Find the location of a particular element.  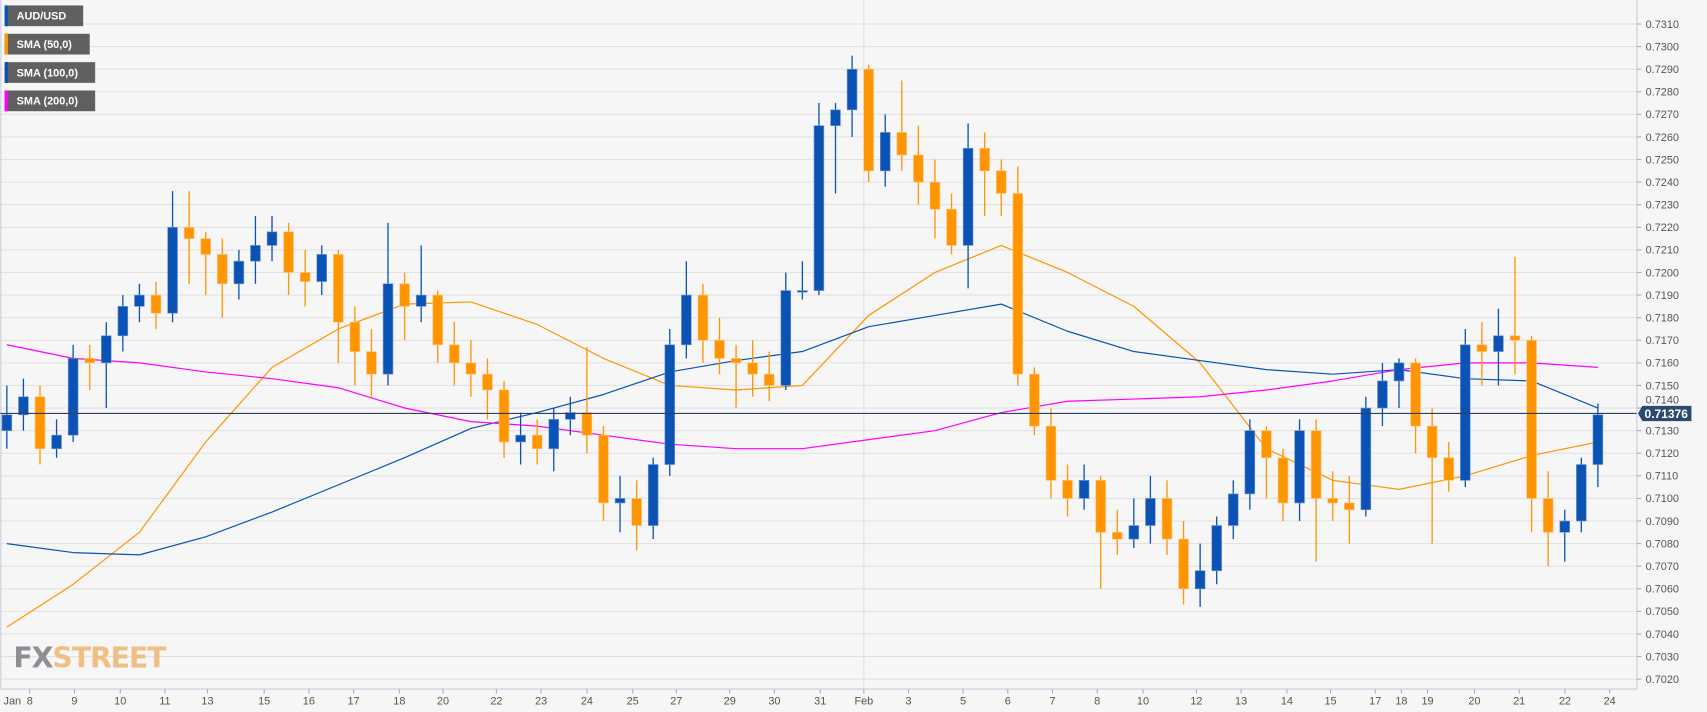

x-tick-label: 3 is located at coordinates (909, 701).